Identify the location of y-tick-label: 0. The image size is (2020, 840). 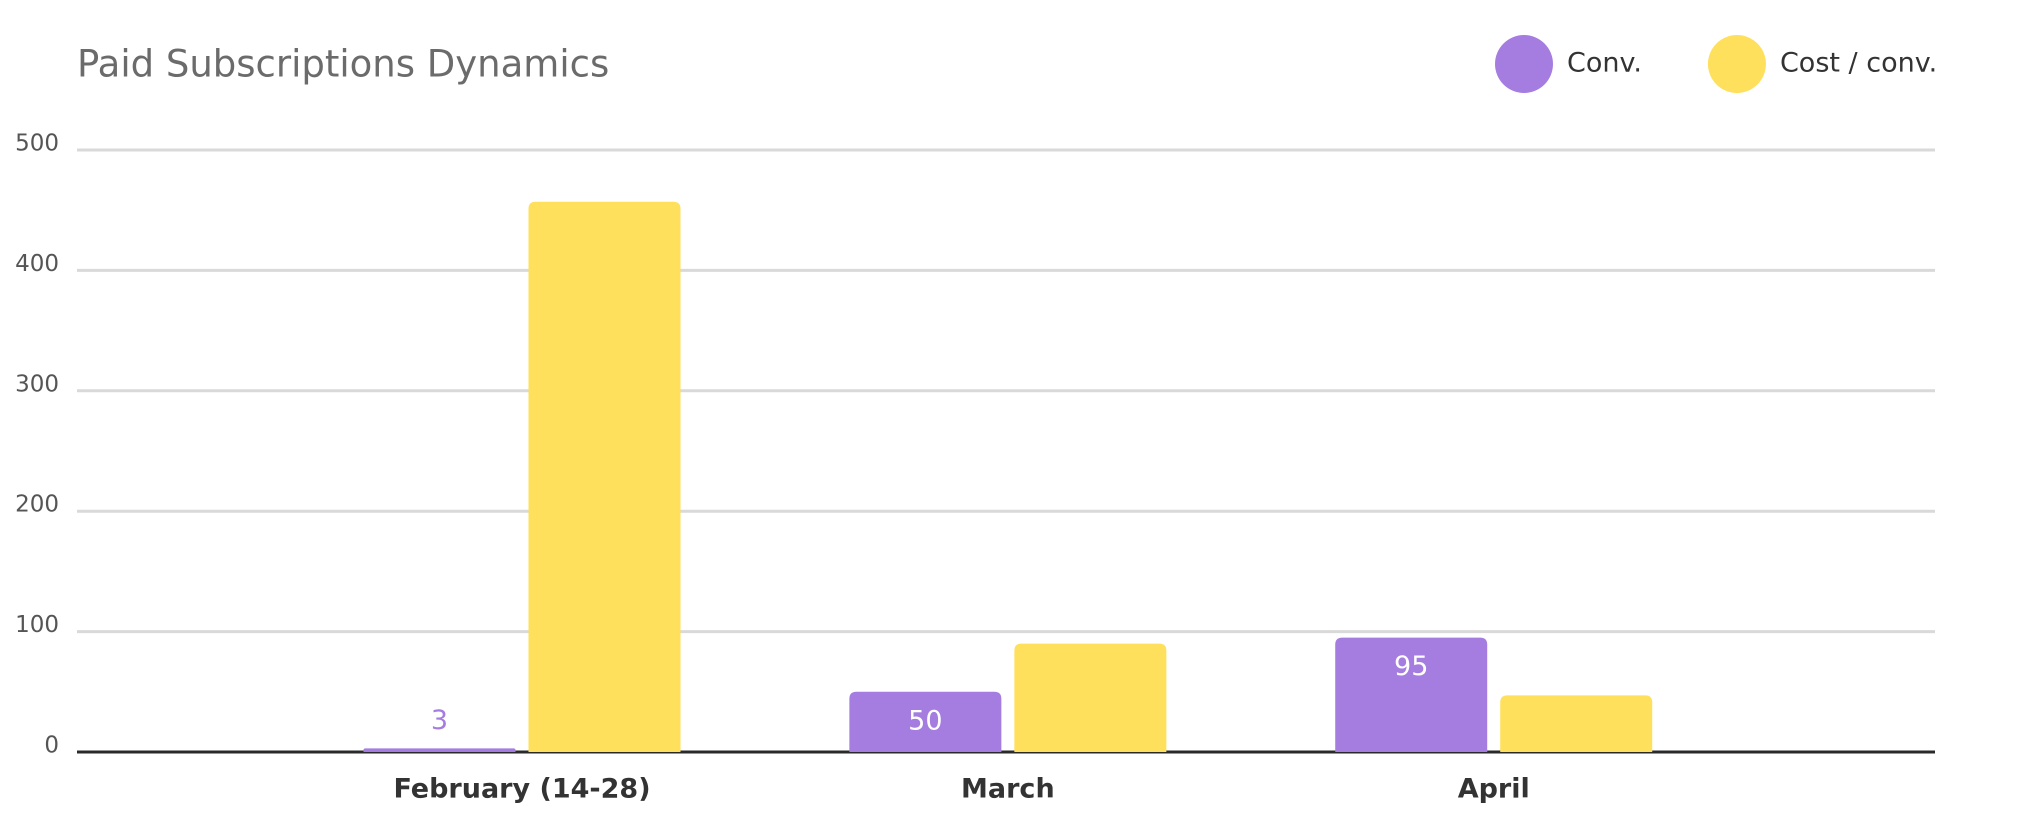
(51, 746).